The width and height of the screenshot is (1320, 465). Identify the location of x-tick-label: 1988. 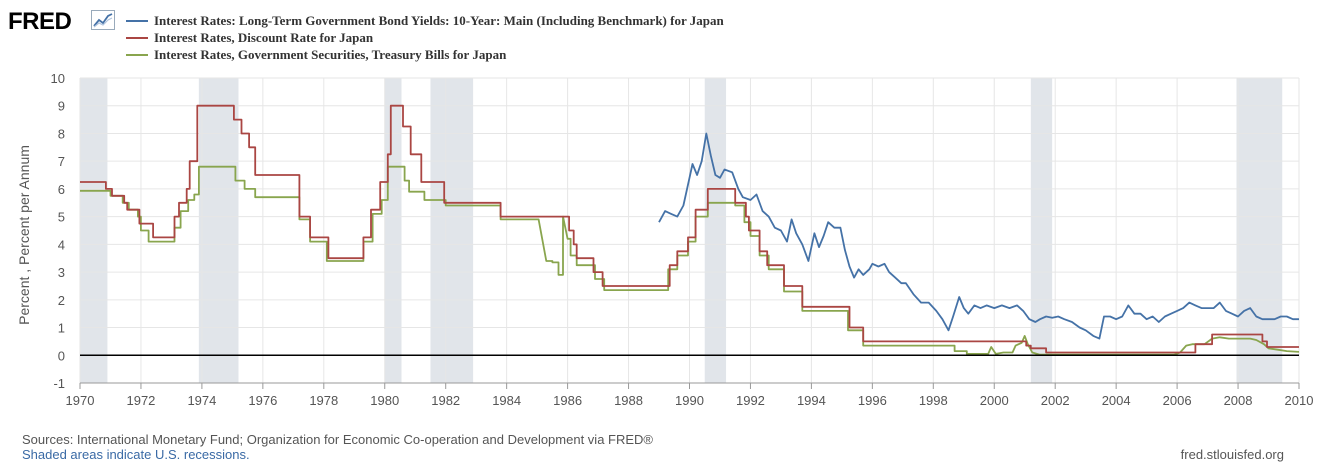
(628, 400).